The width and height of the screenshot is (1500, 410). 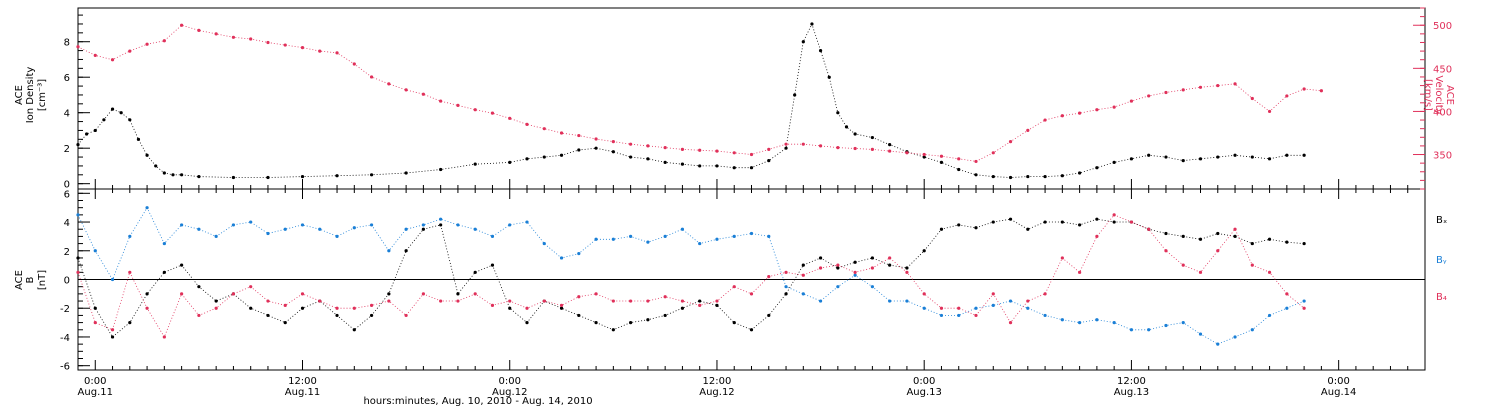 I want to click on top-right-axis-units: [km/s], so click(x=1427, y=95).